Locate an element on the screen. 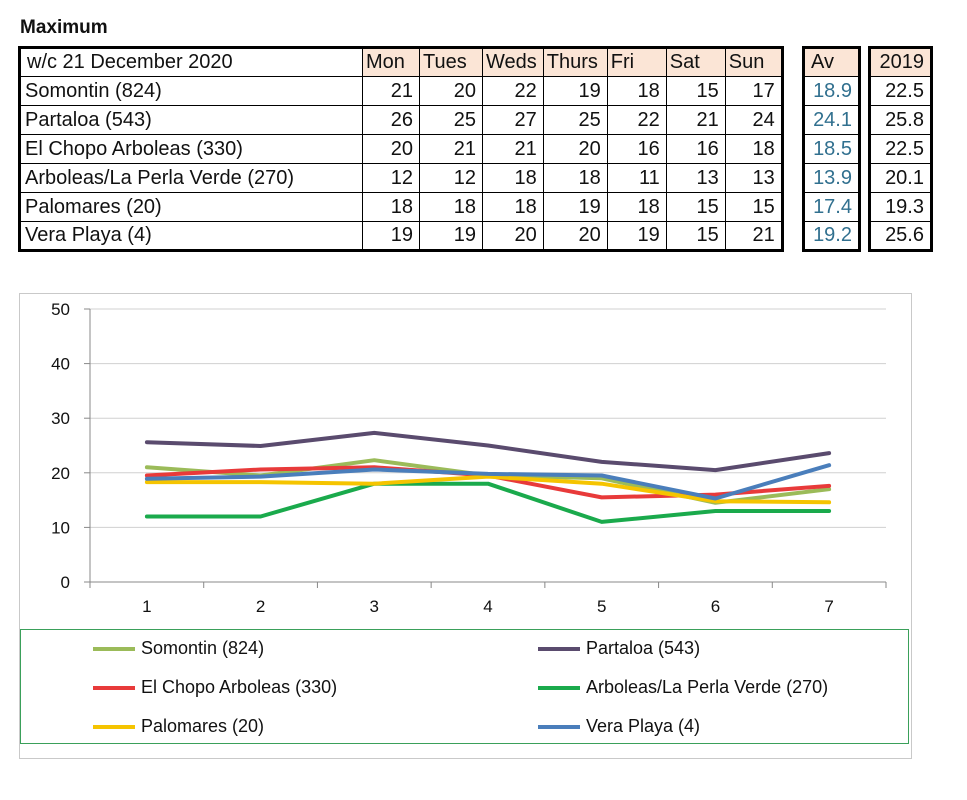  legend-label: Arboleas/La Perla Verde (270) is located at coordinates (707, 687).